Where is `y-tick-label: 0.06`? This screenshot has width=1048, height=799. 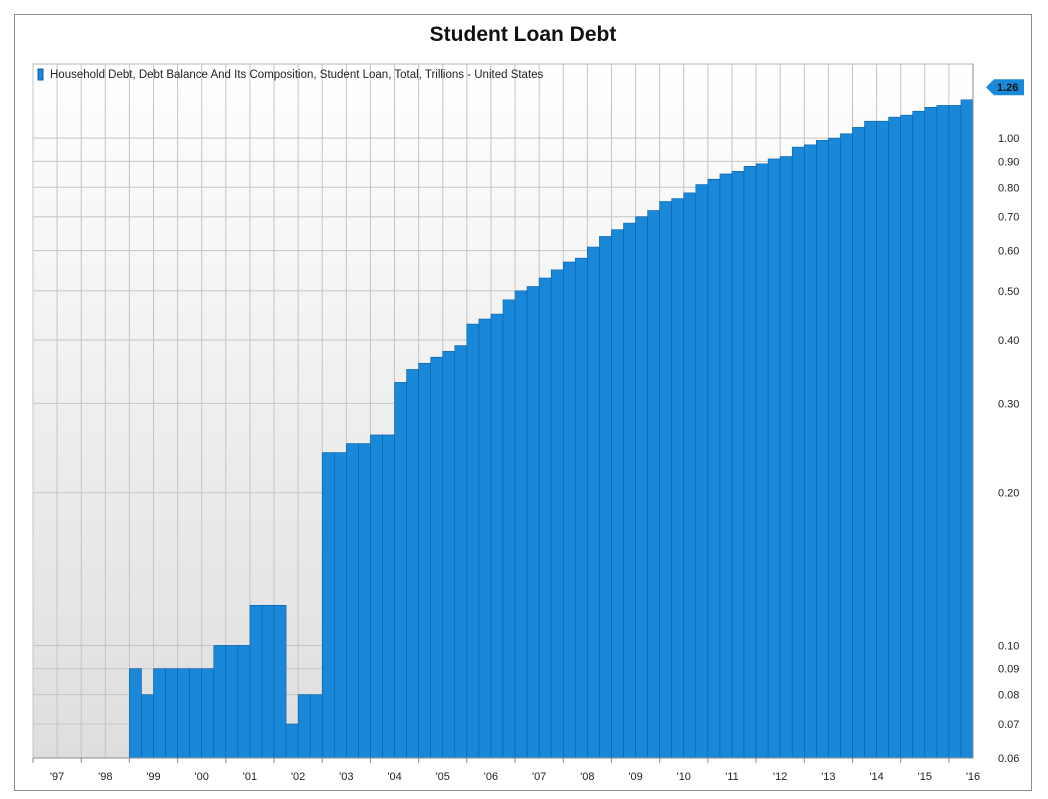 y-tick-label: 0.06 is located at coordinates (1008, 759).